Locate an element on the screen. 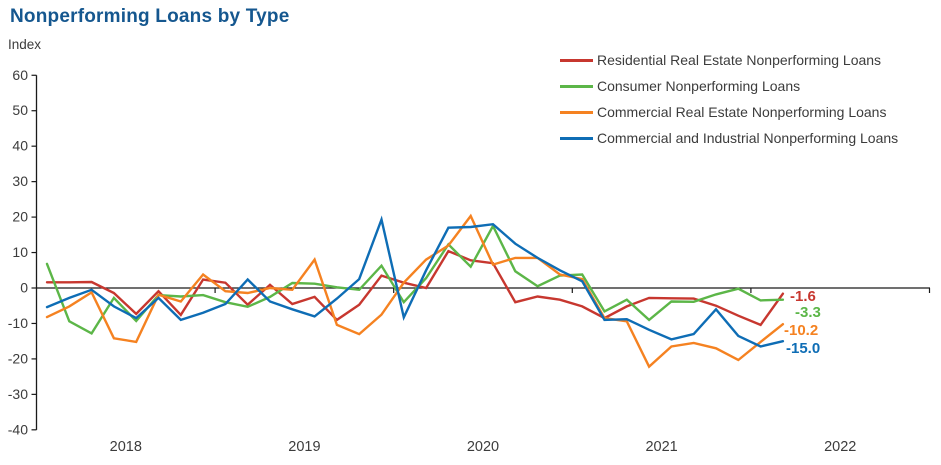  y-axis-title: Index is located at coordinates (25, 44).